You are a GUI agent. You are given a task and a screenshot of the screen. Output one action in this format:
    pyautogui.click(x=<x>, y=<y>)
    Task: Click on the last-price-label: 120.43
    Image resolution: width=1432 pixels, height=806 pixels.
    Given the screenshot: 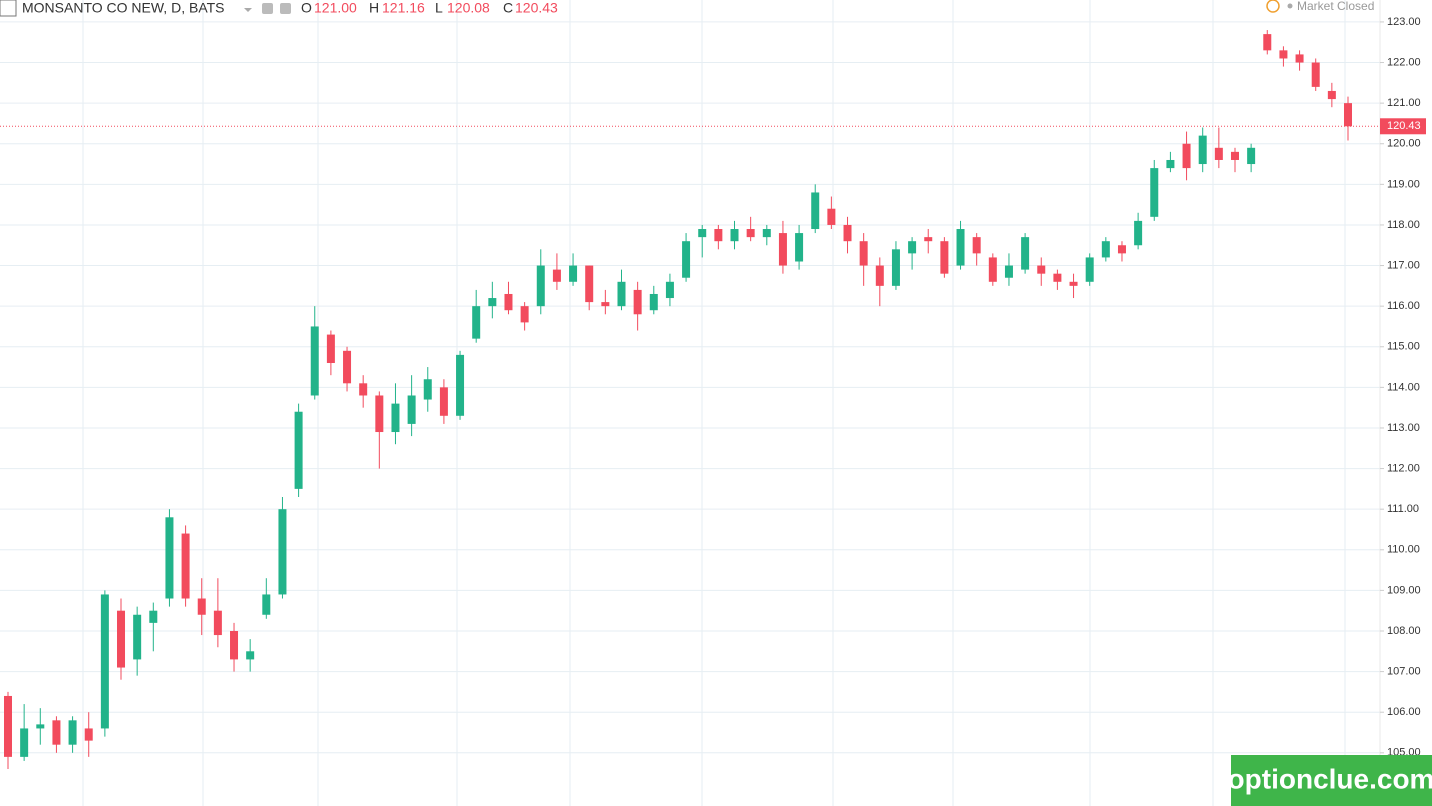 What is the action you would take?
    pyautogui.click(x=1404, y=126)
    